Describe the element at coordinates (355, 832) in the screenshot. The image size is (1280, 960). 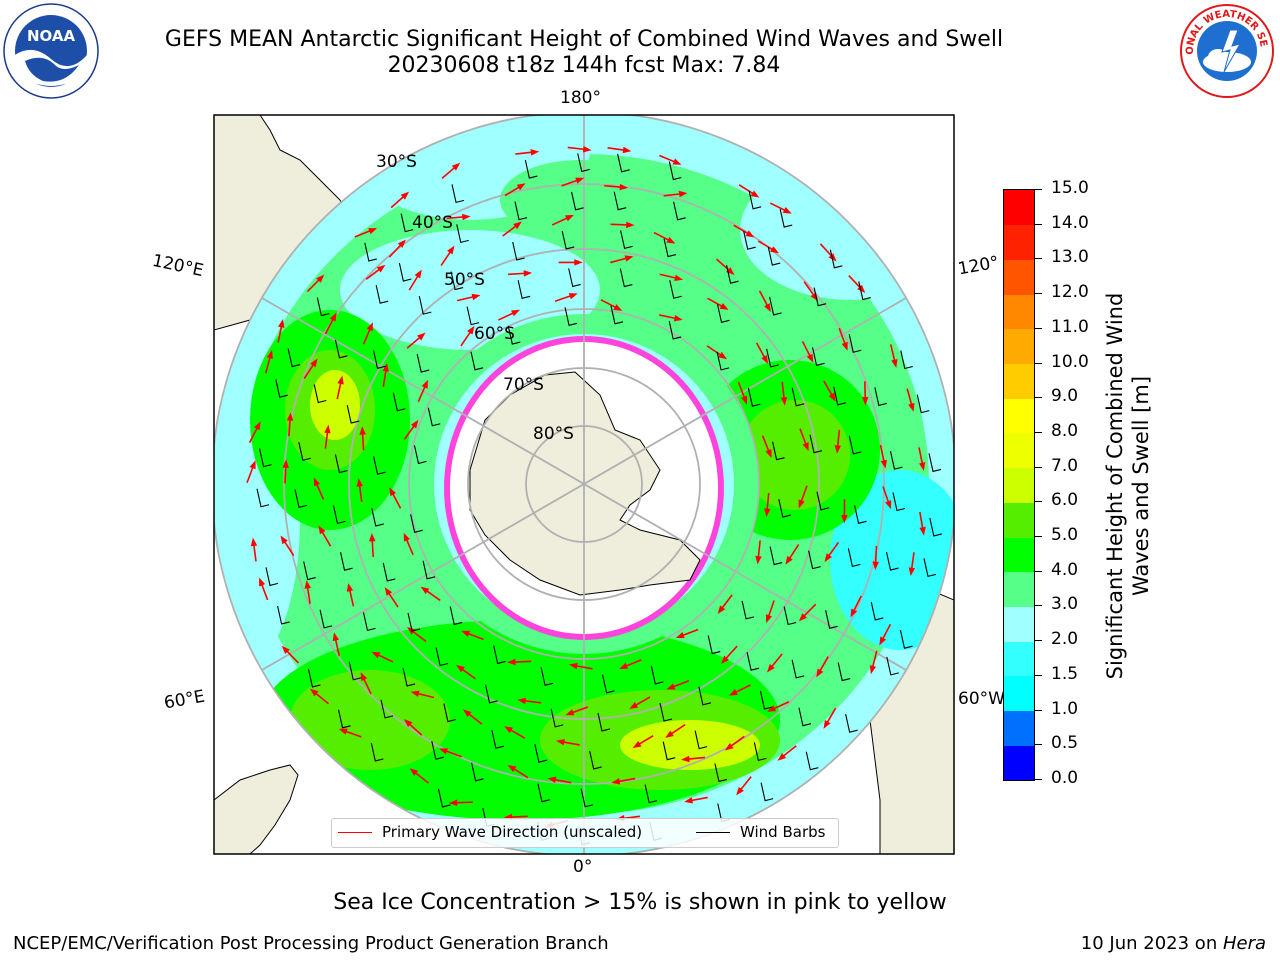
I see `wave-direction-legend-line` at that location.